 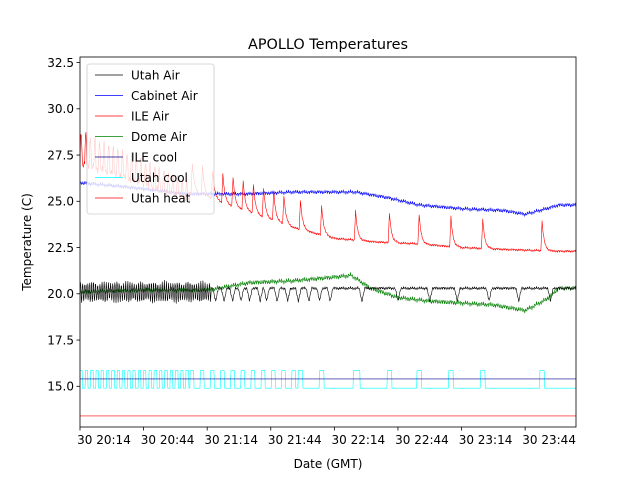 I want to click on series-utah-cool-line, so click(x=328, y=379).